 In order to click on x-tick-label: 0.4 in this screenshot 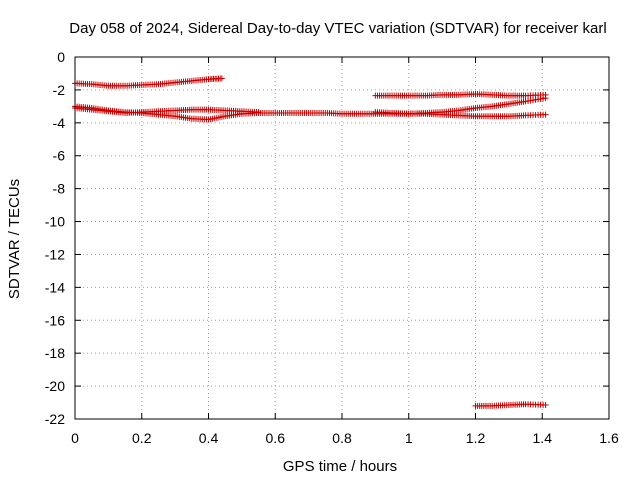, I will do `click(209, 438)`.